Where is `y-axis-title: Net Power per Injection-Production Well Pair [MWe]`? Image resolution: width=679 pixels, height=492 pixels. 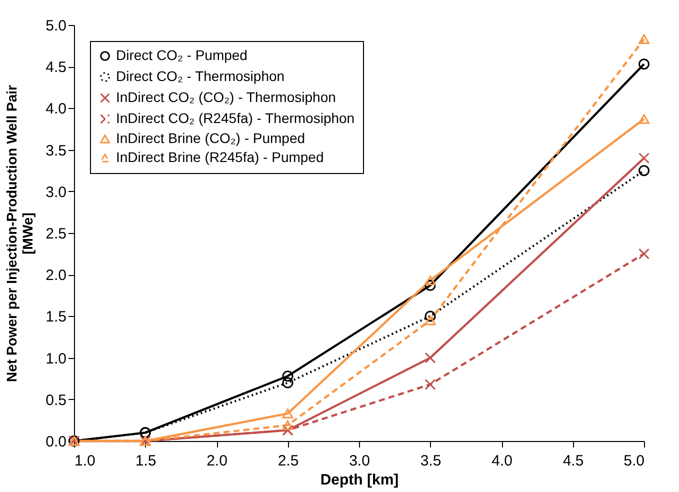
y-axis-title: Net Power per Injection-Production Well Pair [MWe] is located at coordinates (20, 233).